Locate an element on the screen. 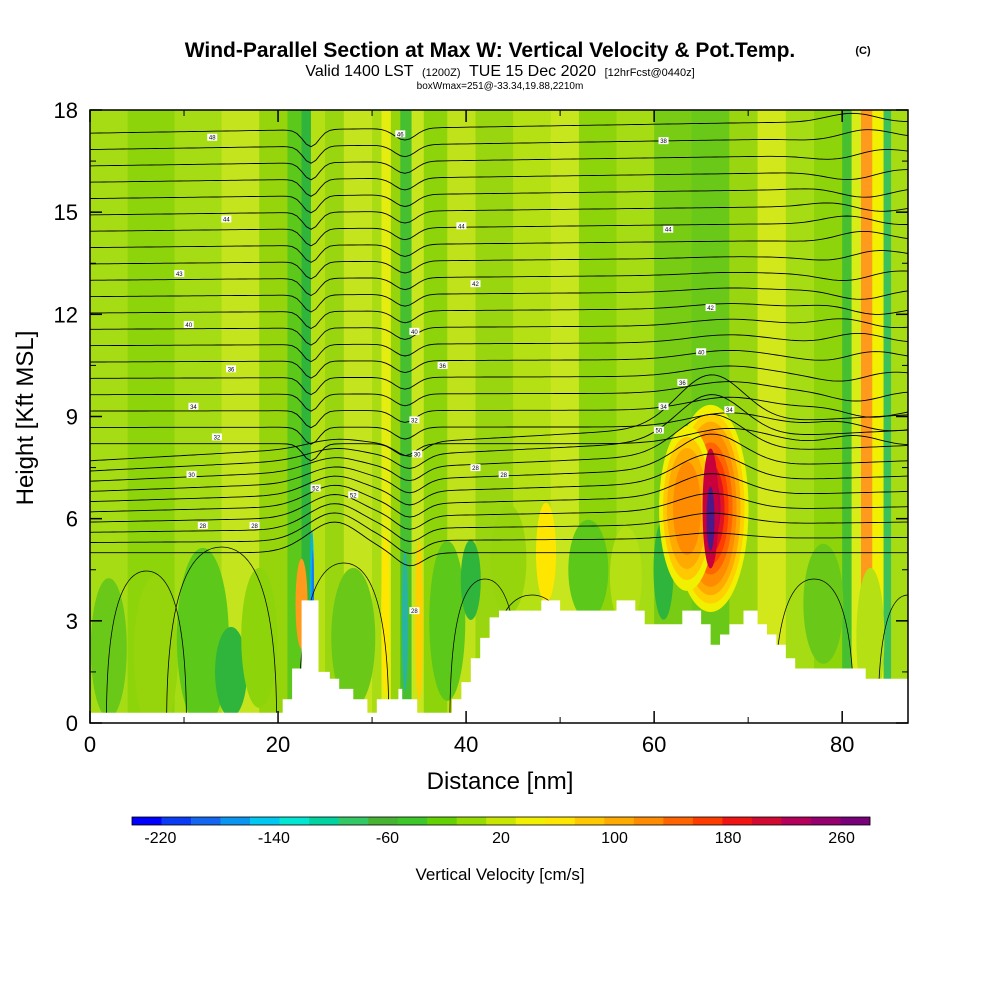 The width and height of the screenshot is (1000, 1000). y-tick-label: 9 is located at coordinates (72, 417).